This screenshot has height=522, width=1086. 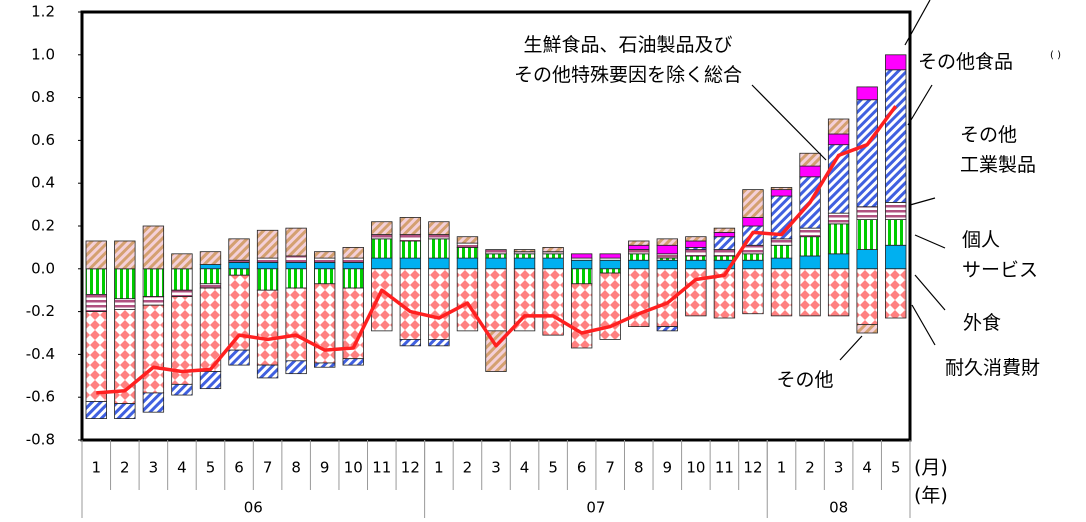 What do you see at coordinates (353, 468) in the screenshot?
I see `x-tick-label: 10` at bounding box center [353, 468].